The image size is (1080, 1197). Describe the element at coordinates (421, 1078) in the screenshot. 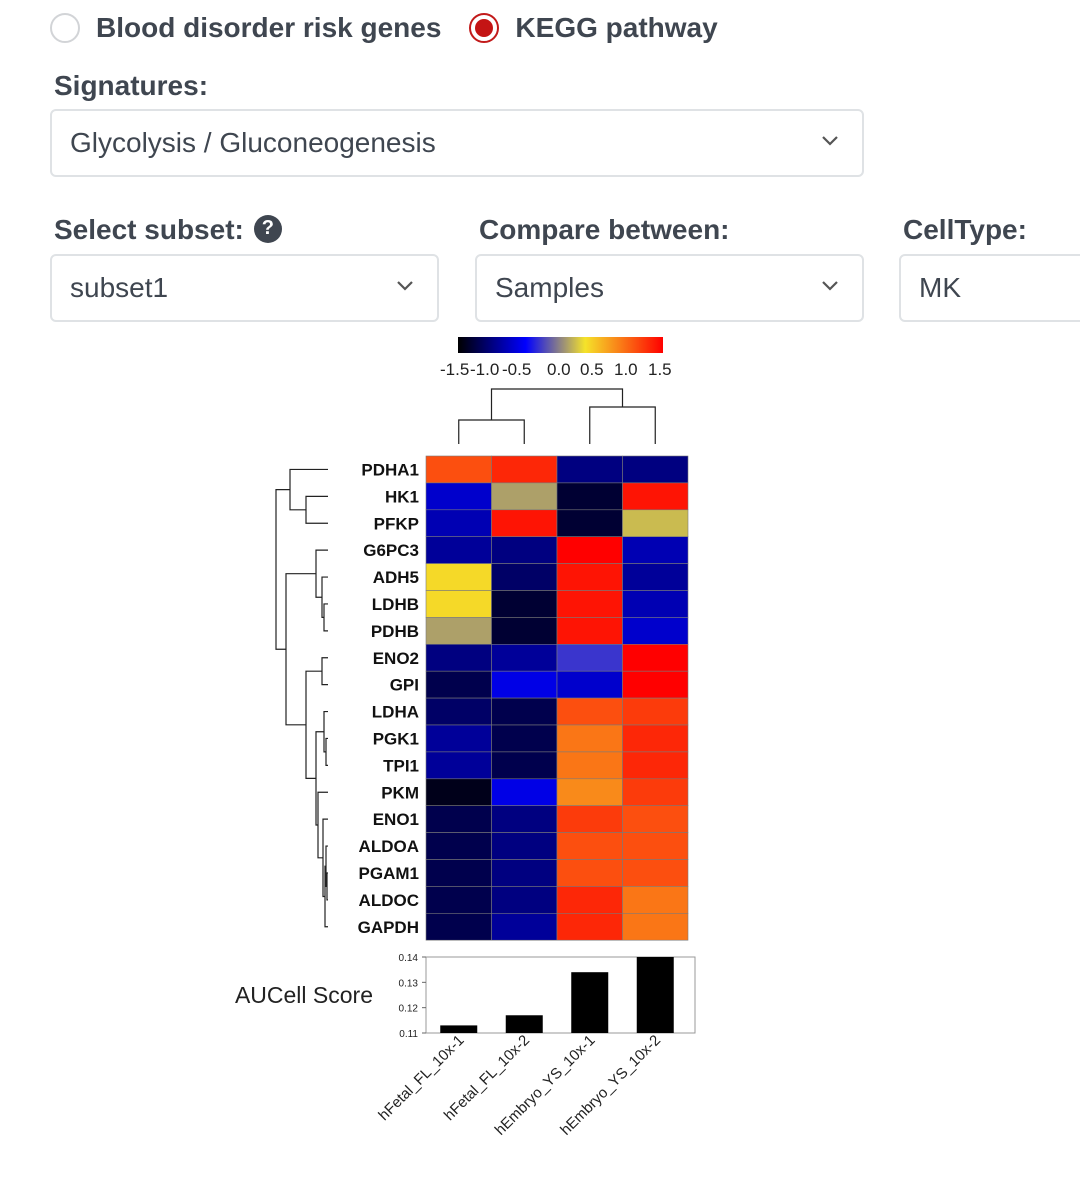

I see `bar-xtick-label: hFetal_FL_10x-1` at that location.